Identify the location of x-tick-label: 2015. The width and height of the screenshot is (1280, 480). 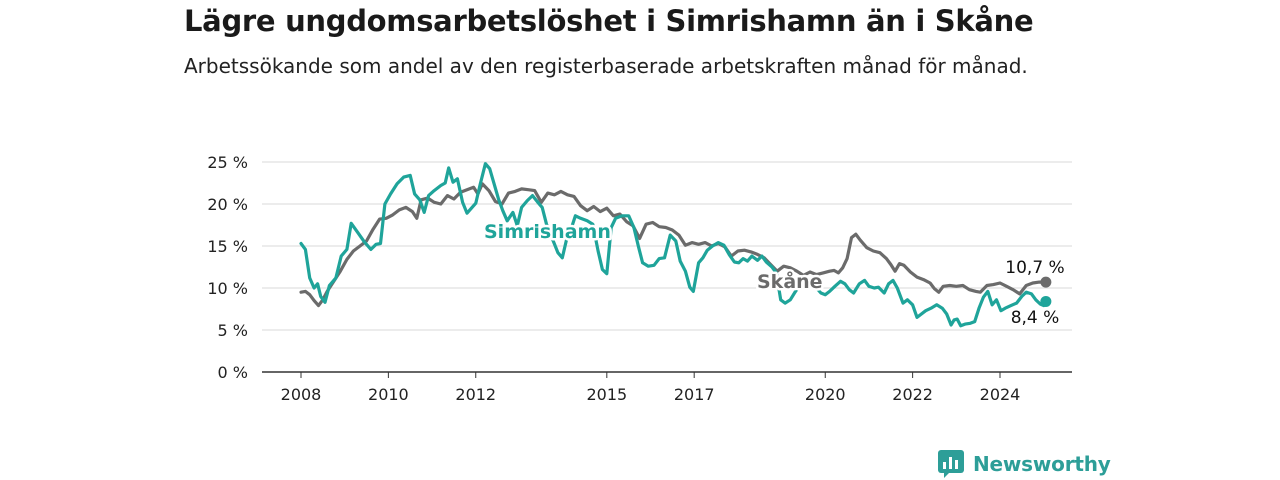
(606, 394).